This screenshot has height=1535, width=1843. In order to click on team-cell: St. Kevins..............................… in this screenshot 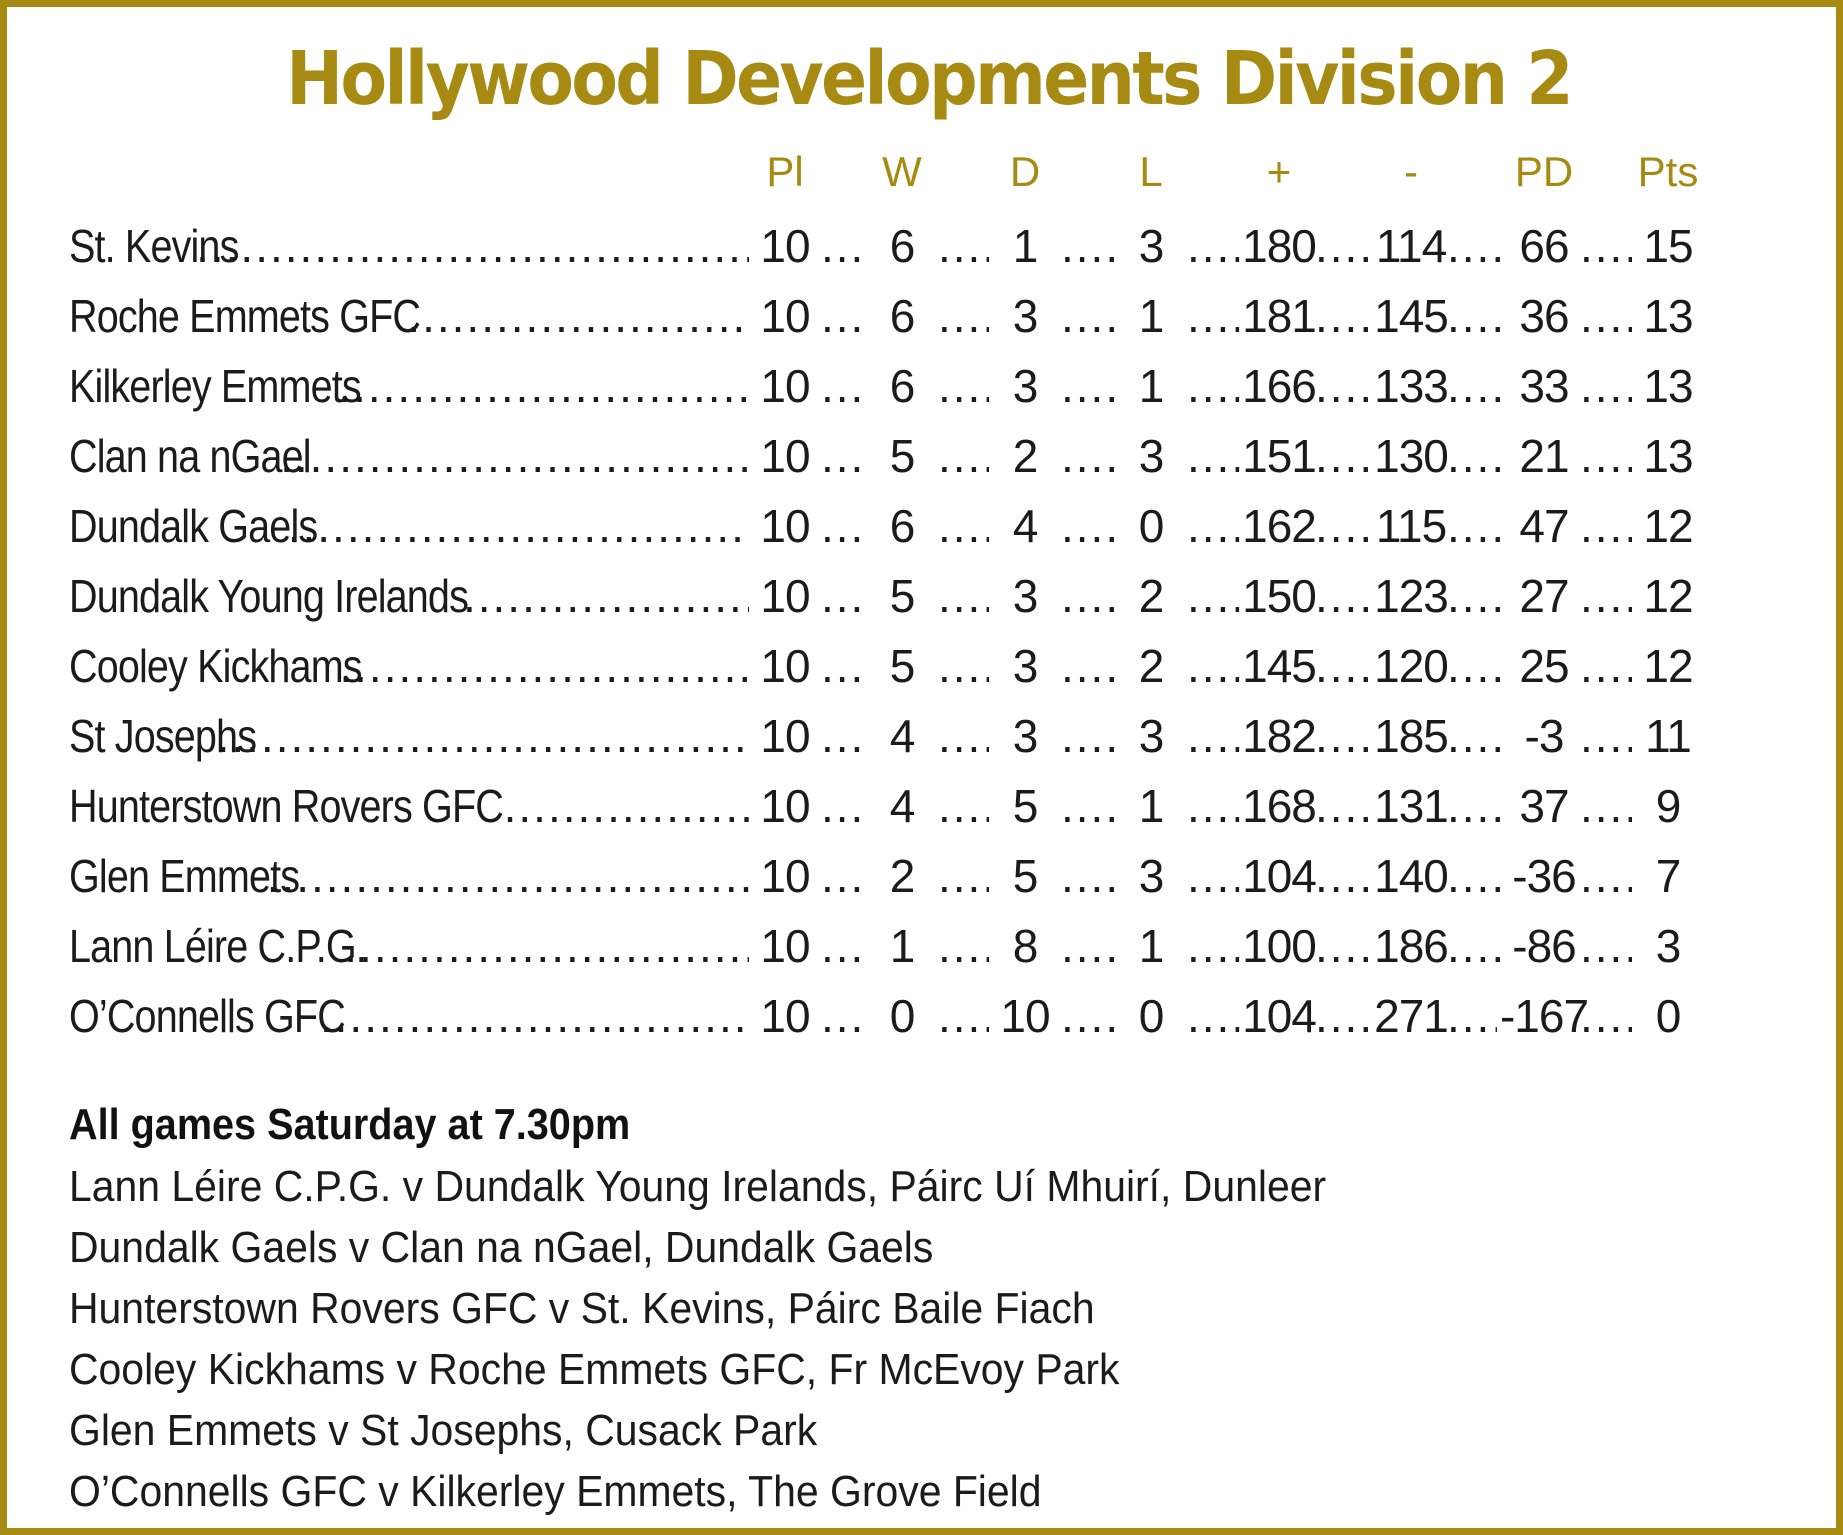, I will do `click(409, 246)`.